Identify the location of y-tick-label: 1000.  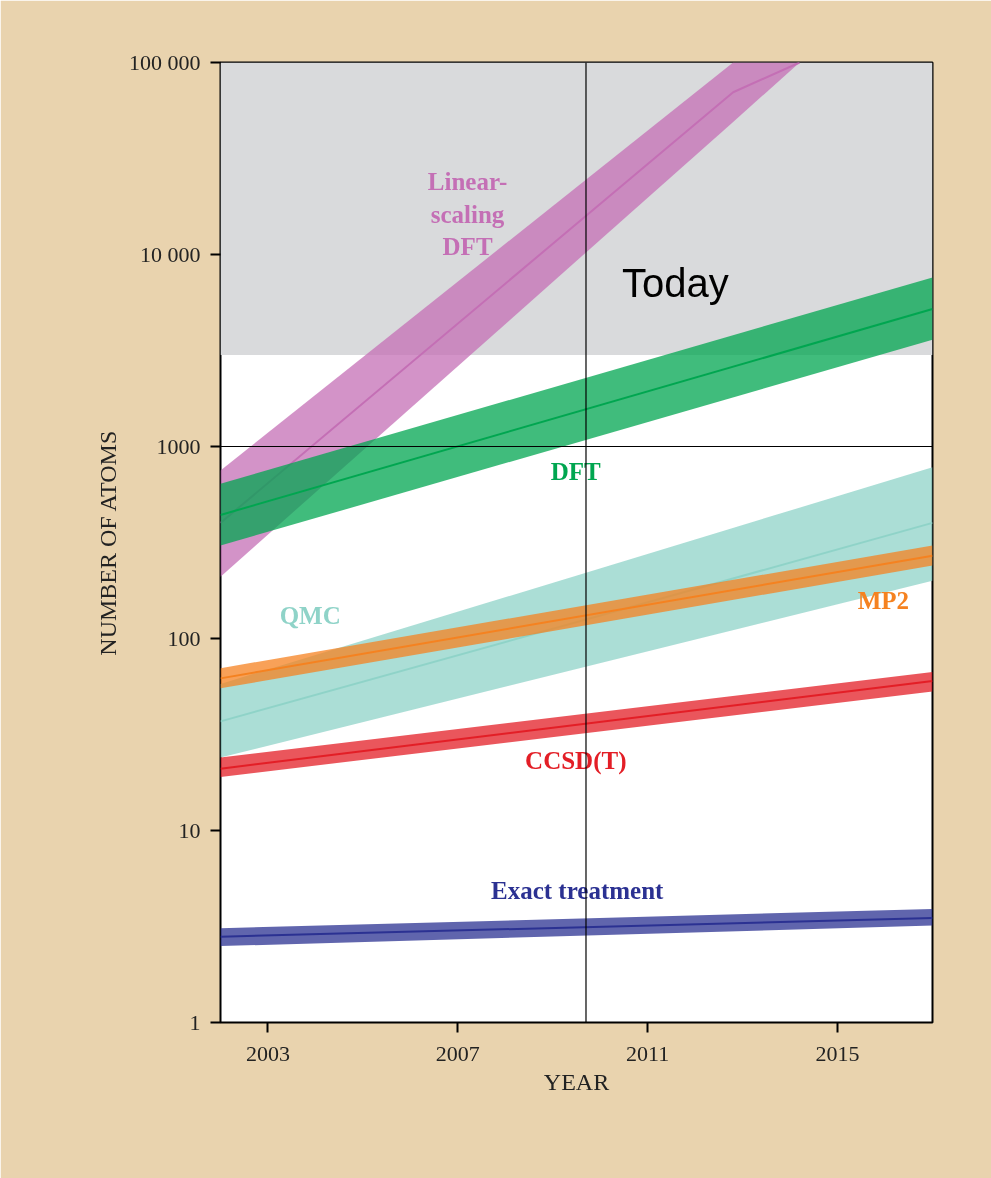
(178, 446).